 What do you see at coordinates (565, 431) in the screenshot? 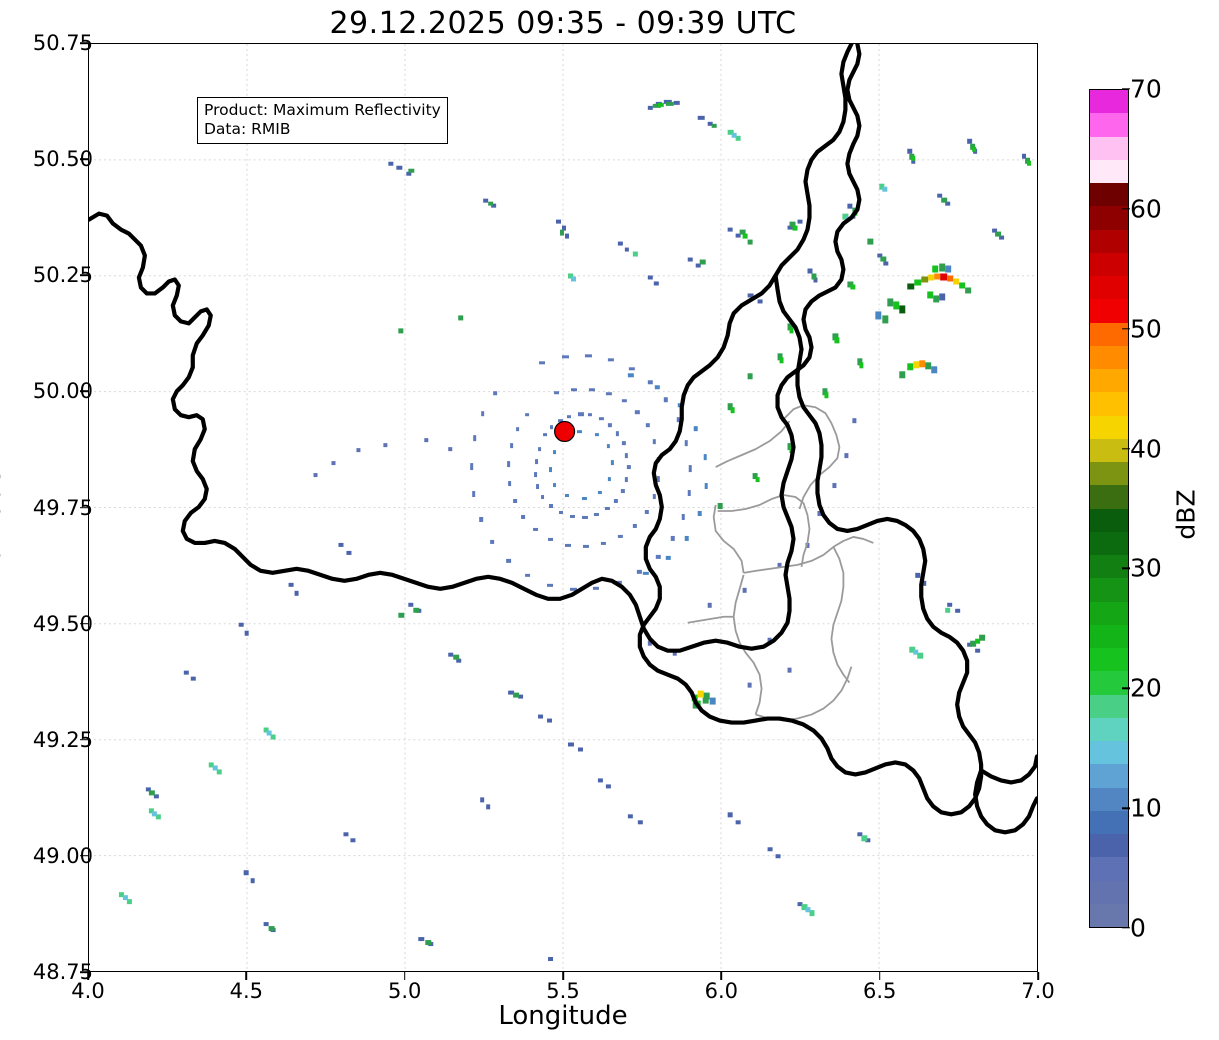
I see `radar-site-marker` at bounding box center [565, 431].